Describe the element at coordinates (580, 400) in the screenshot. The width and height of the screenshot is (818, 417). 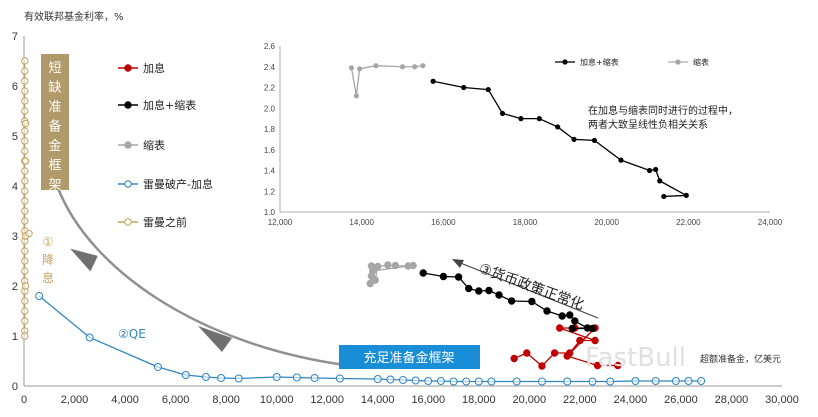
I see `x-tick-label: 22,000` at that location.